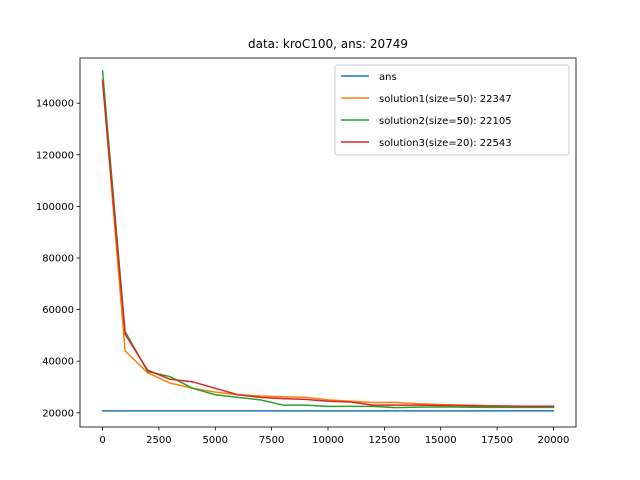 This screenshot has height=480, width=640. Describe the element at coordinates (445, 99) in the screenshot. I see `legend-label: solution1(size=50): 22347` at that location.